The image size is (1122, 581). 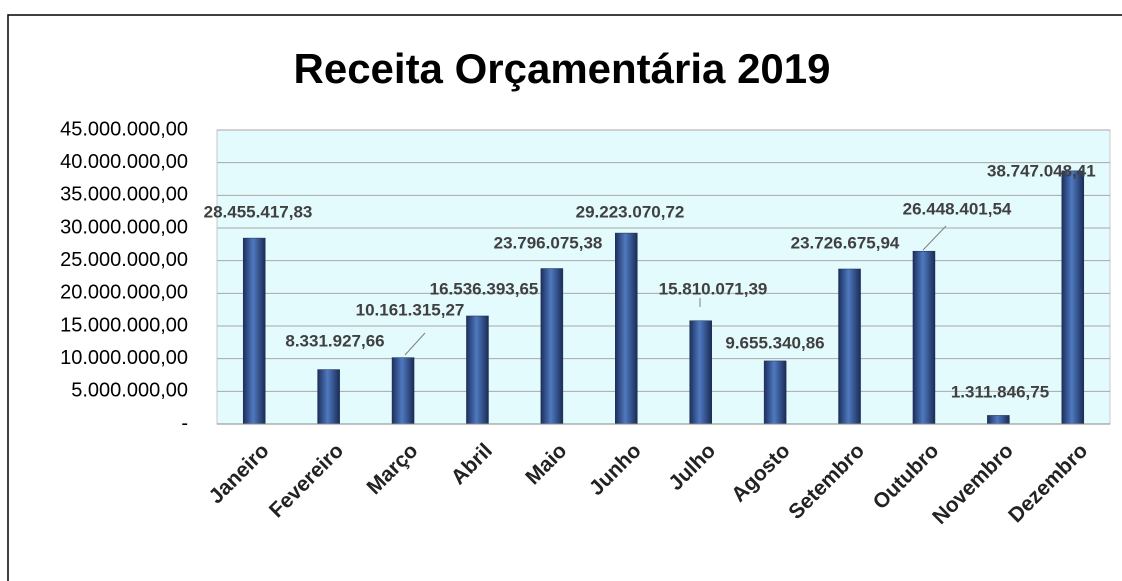 I want to click on y-tick-label: 35.000.000,00, so click(x=124, y=195).